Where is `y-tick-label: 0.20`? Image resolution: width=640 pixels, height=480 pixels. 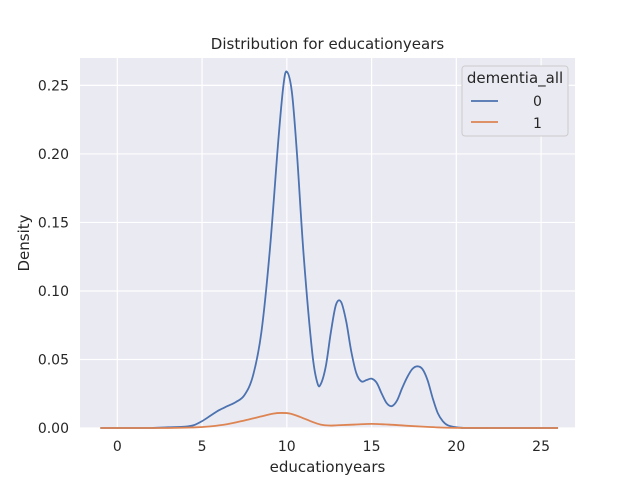 y-tick-label: 0.20 is located at coordinates (53, 155).